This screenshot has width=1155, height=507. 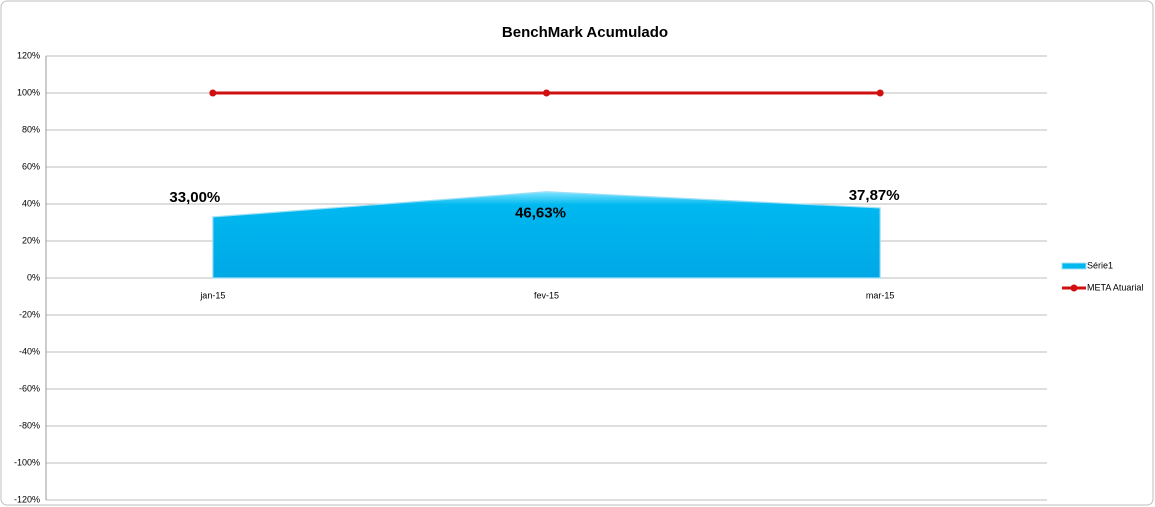 What do you see at coordinates (546, 235) in the screenshot?
I see `area` at bounding box center [546, 235].